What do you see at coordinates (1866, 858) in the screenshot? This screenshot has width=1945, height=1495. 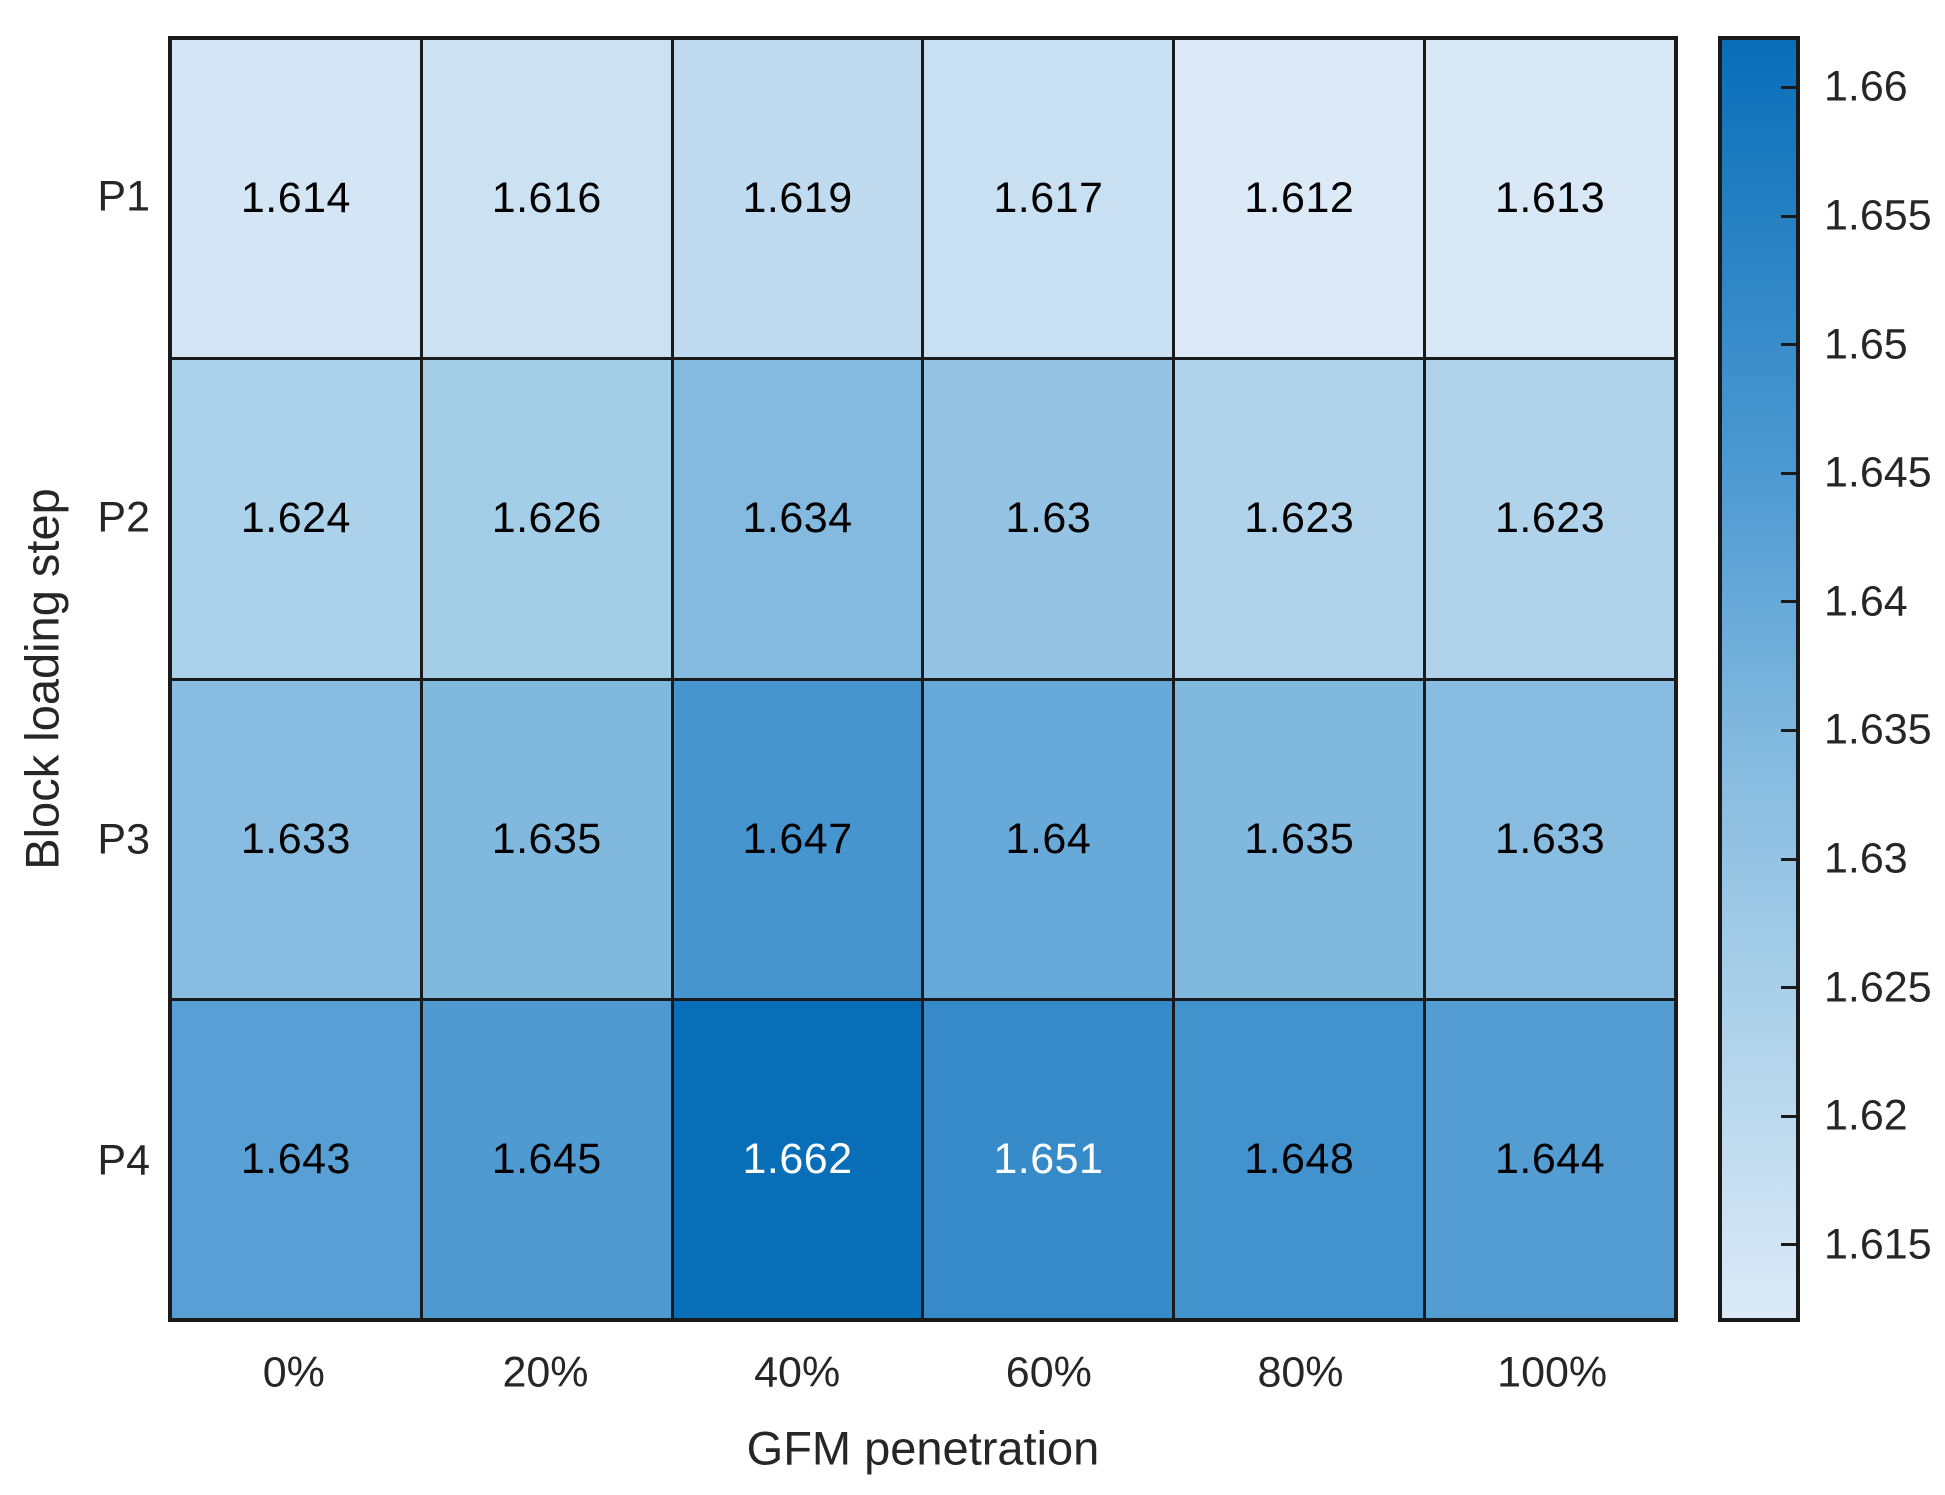 I see `colorbar-tick-label: 1.63` at bounding box center [1866, 858].